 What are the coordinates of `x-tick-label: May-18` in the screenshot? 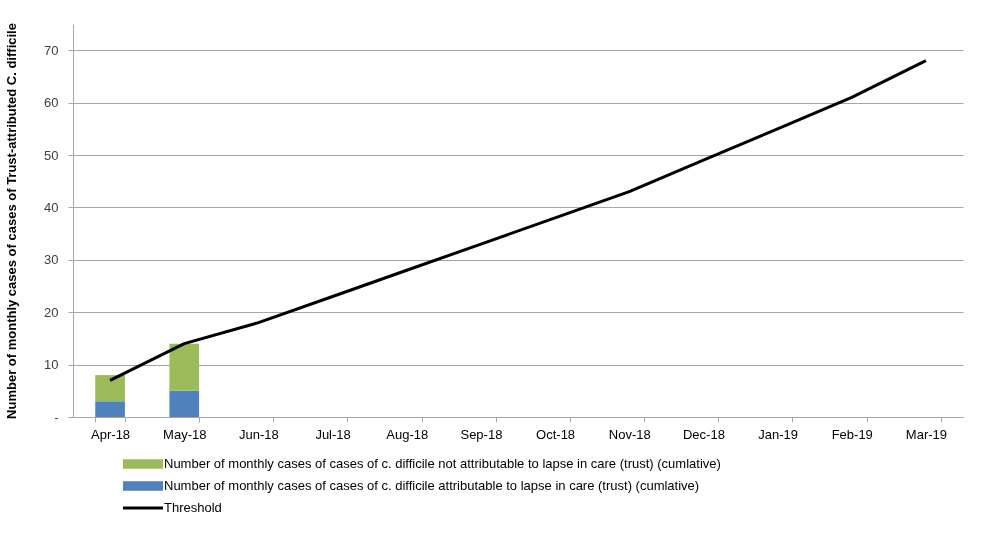 It's located at (185, 434).